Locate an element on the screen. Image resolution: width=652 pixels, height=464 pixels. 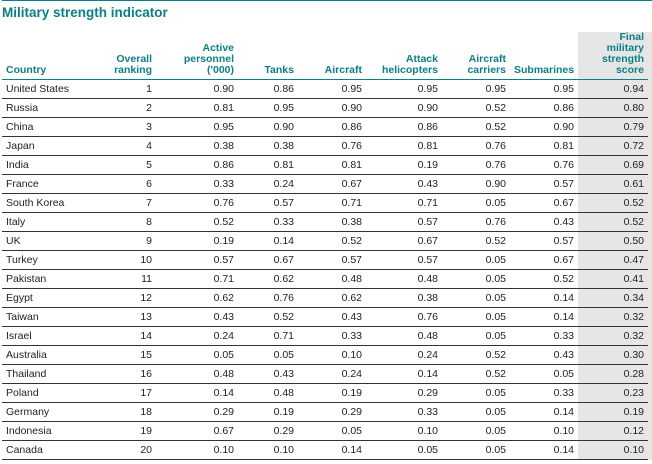
cell-overall-ranking: 11 is located at coordinates (127, 279).